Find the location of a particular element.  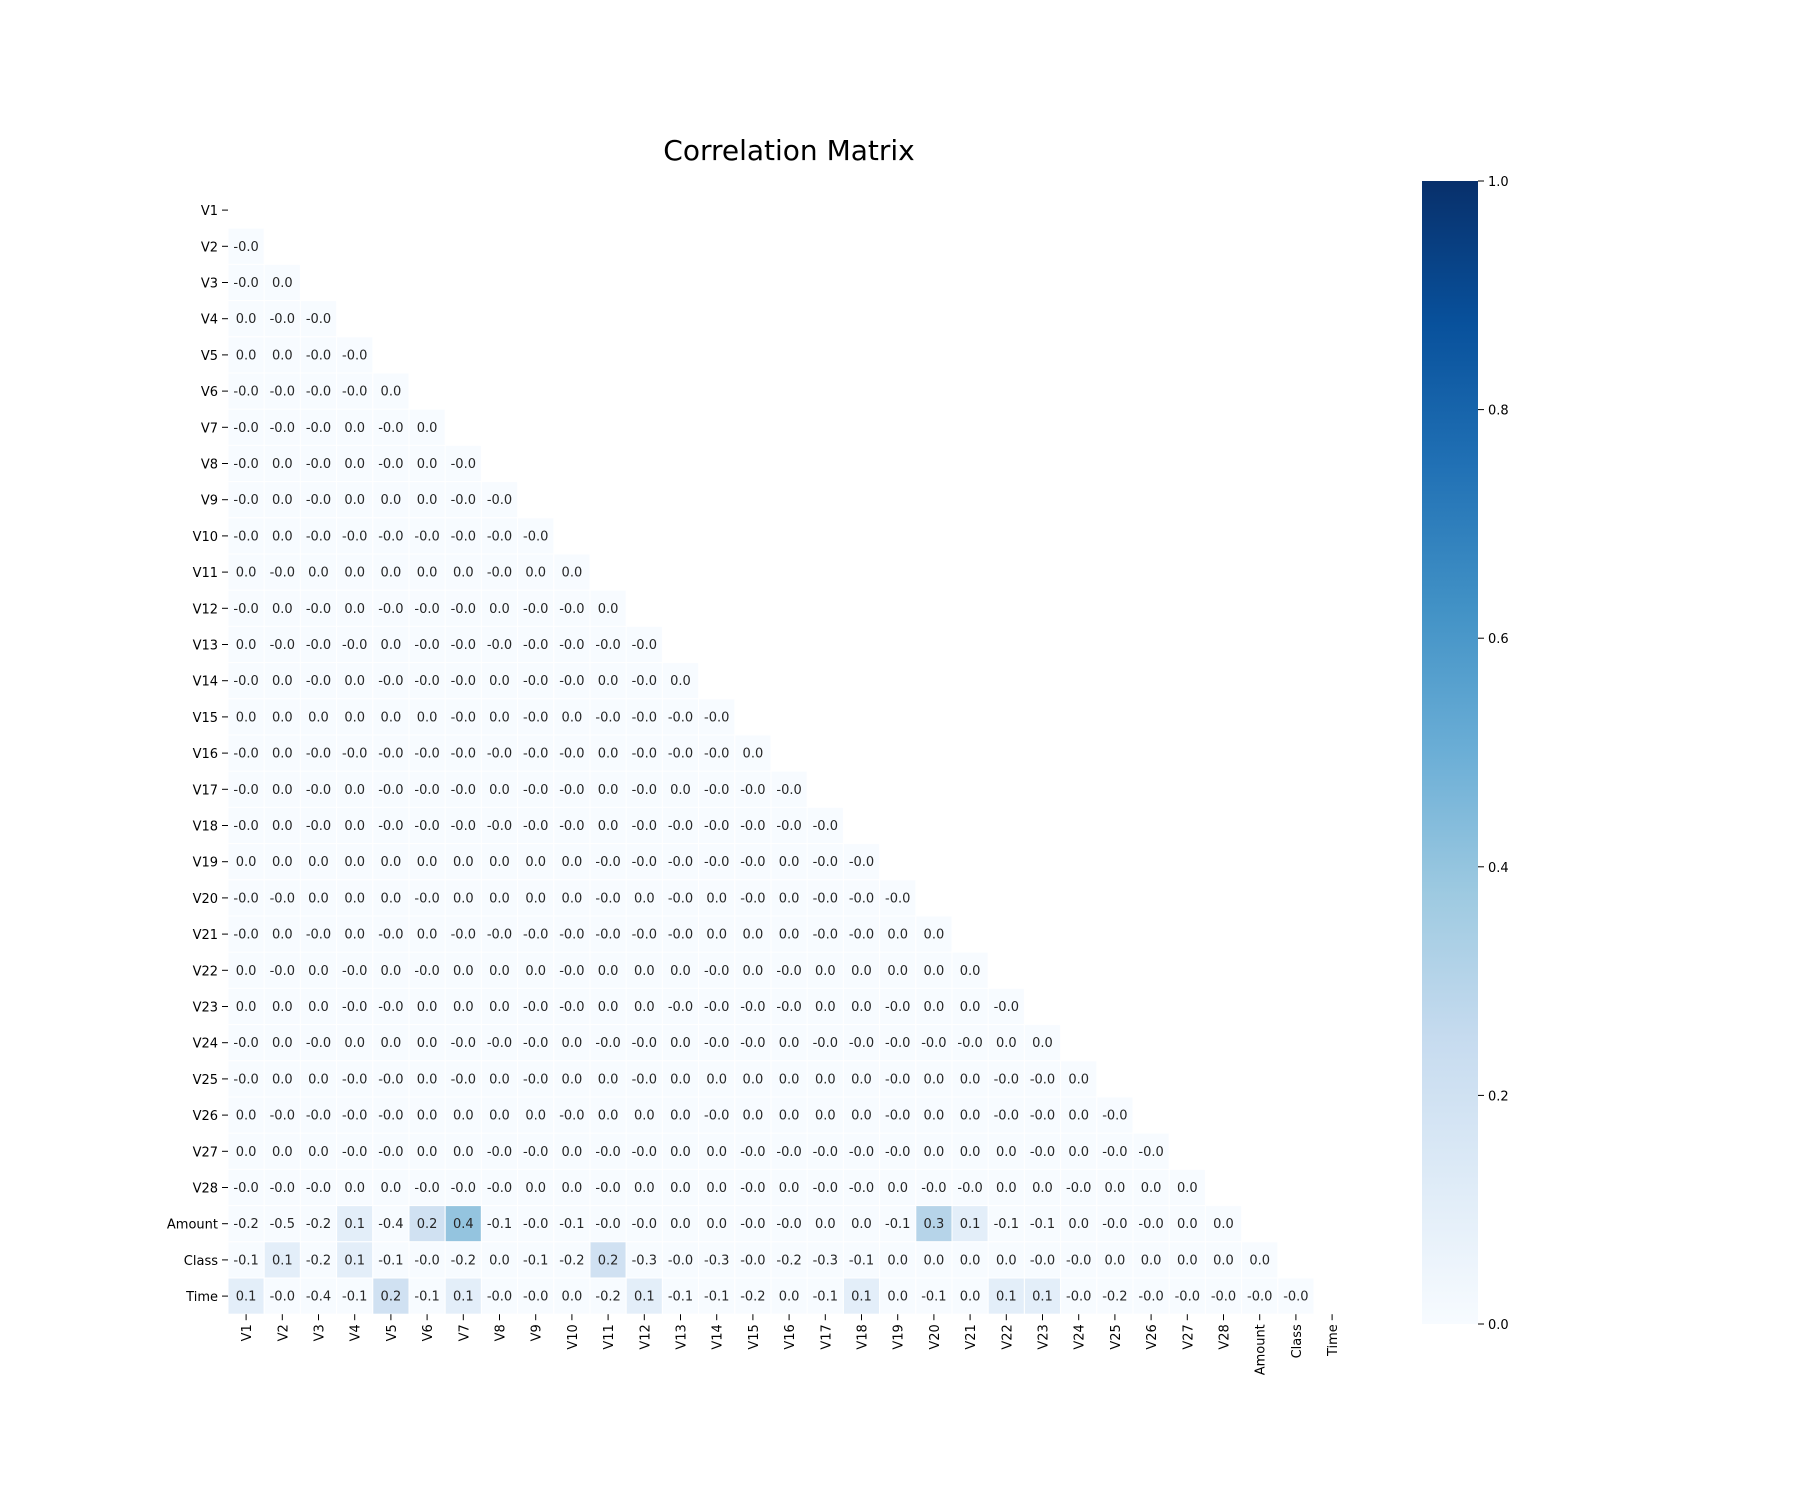

y-tick-label: V6 is located at coordinates (209, 392).